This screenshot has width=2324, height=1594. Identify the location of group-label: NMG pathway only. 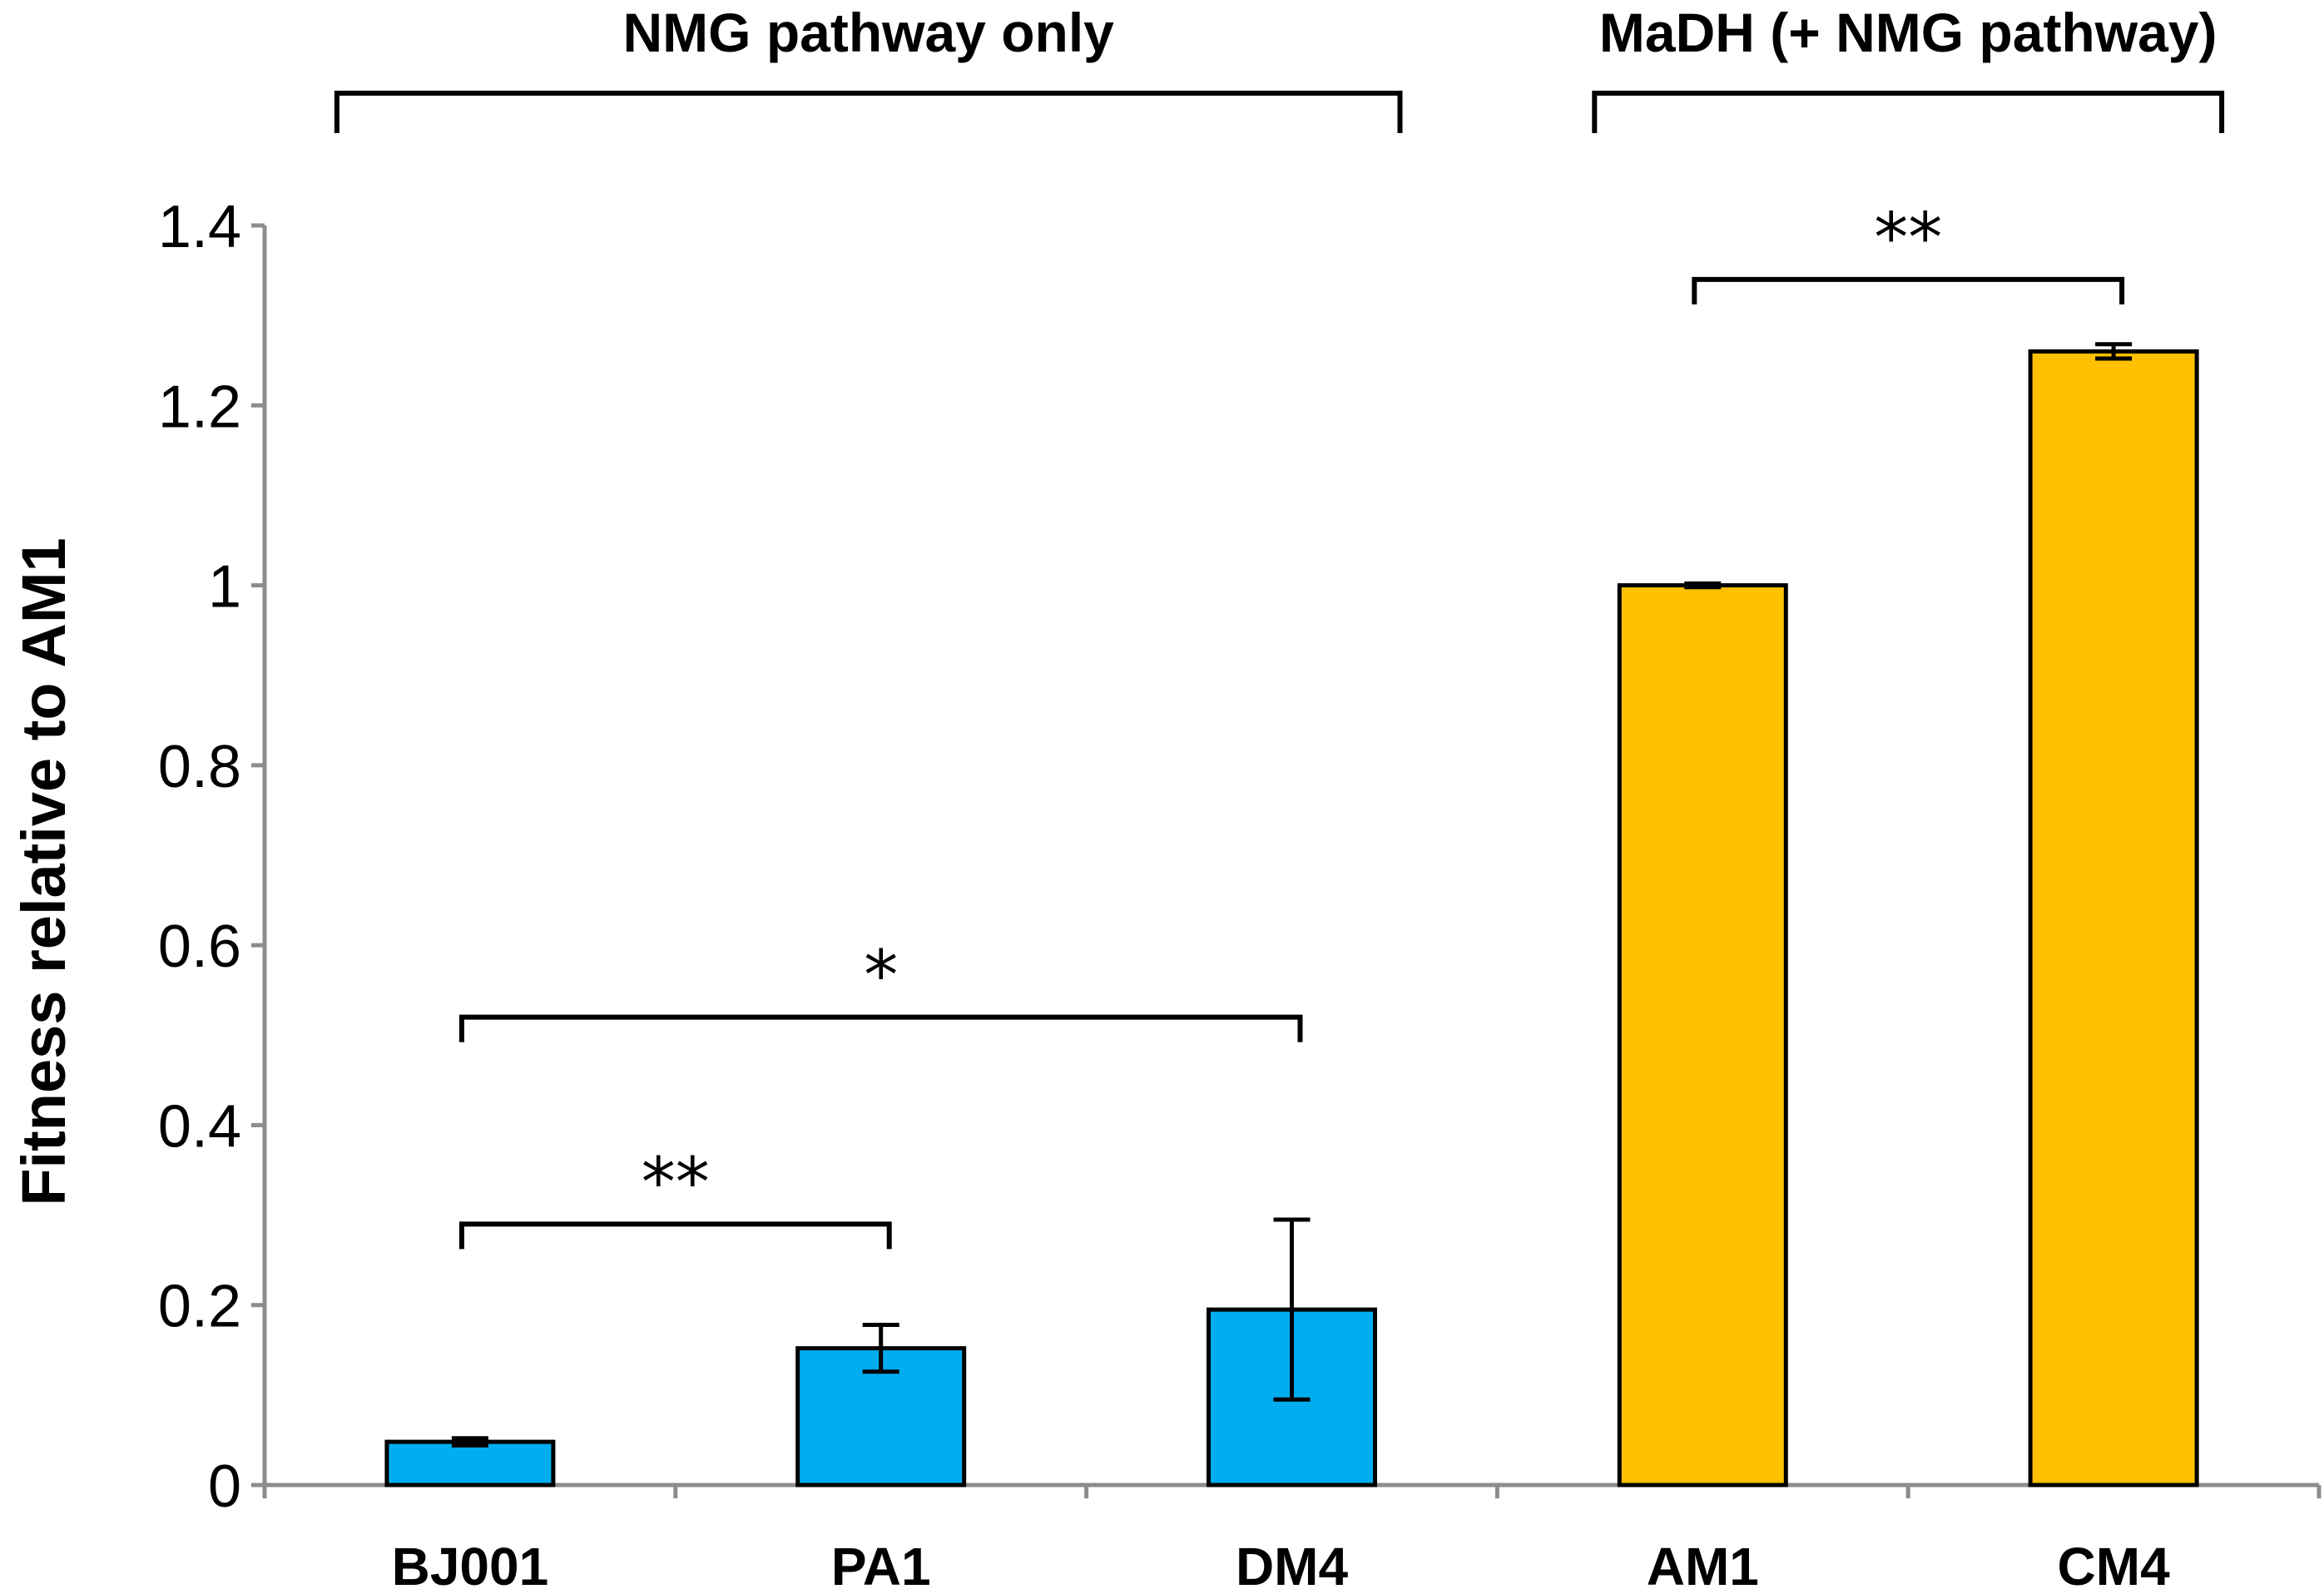
(869, 32).